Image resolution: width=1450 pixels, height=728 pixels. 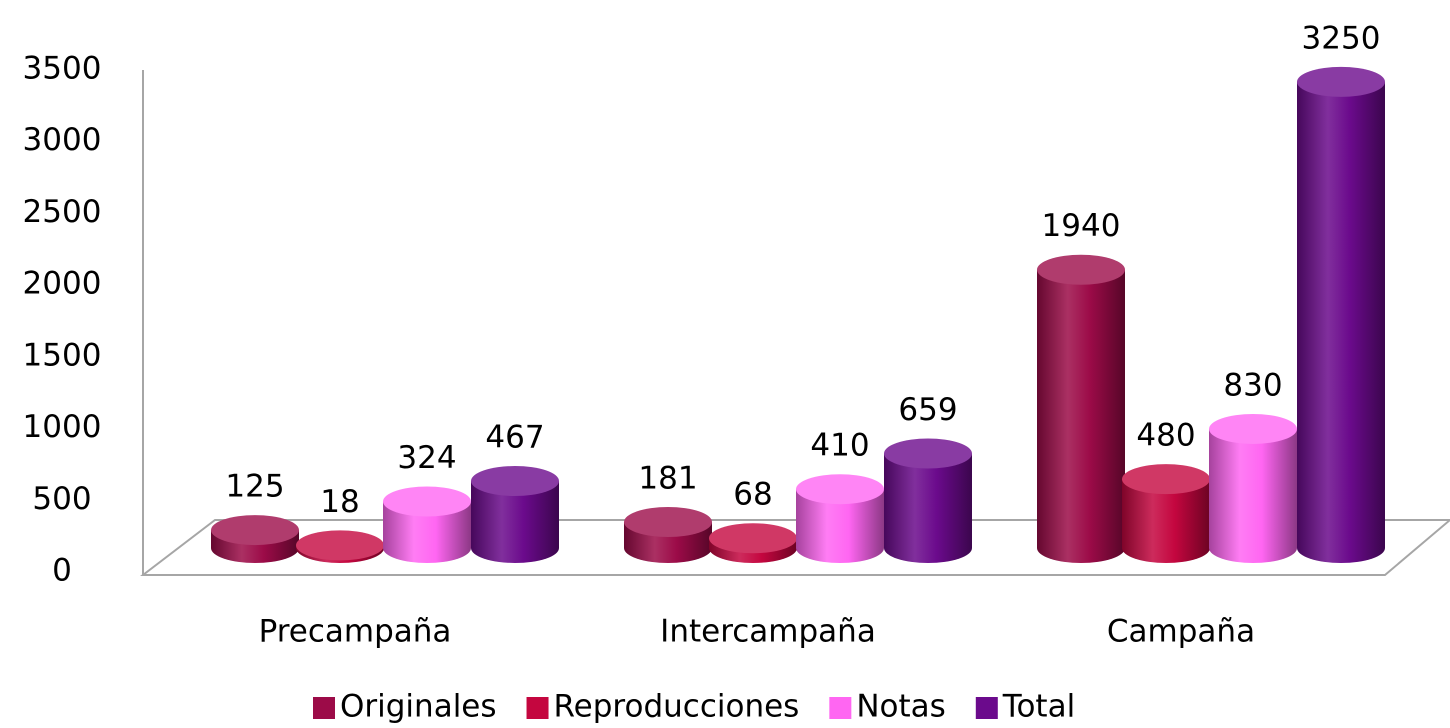 What do you see at coordinates (677, 707) in the screenshot?
I see `legend-label: Reproducciones` at bounding box center [677, 707].